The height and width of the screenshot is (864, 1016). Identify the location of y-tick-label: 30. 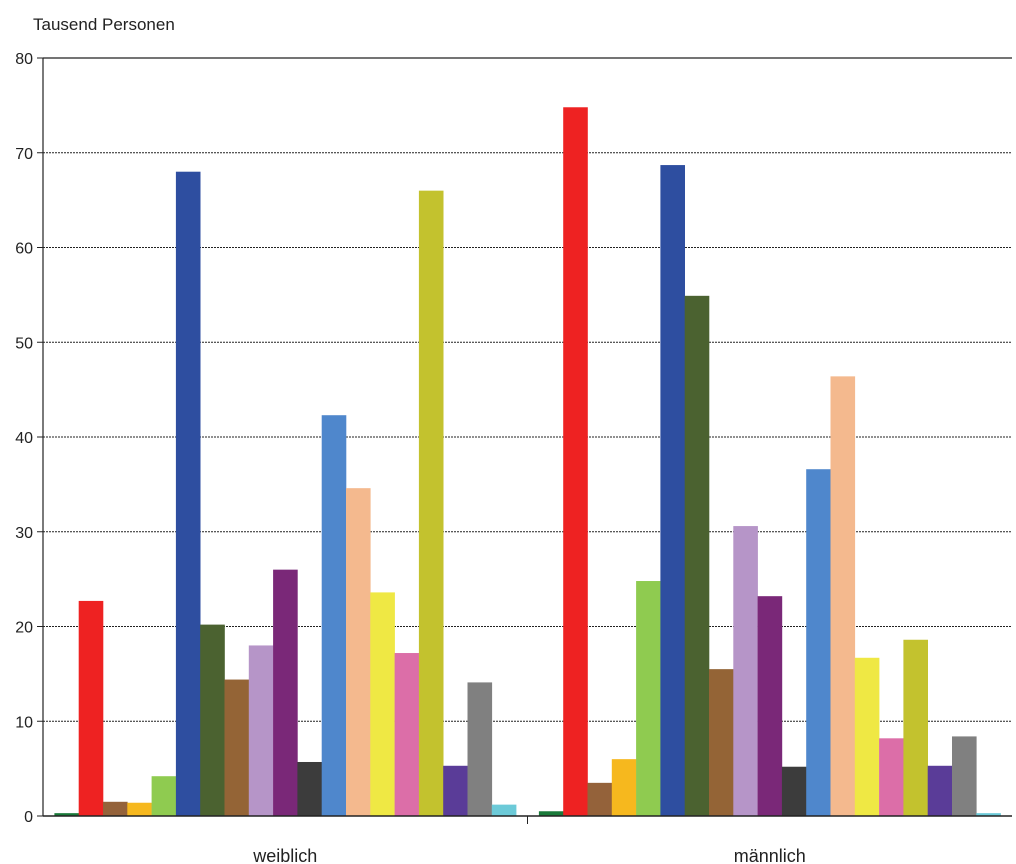
(24, 533).